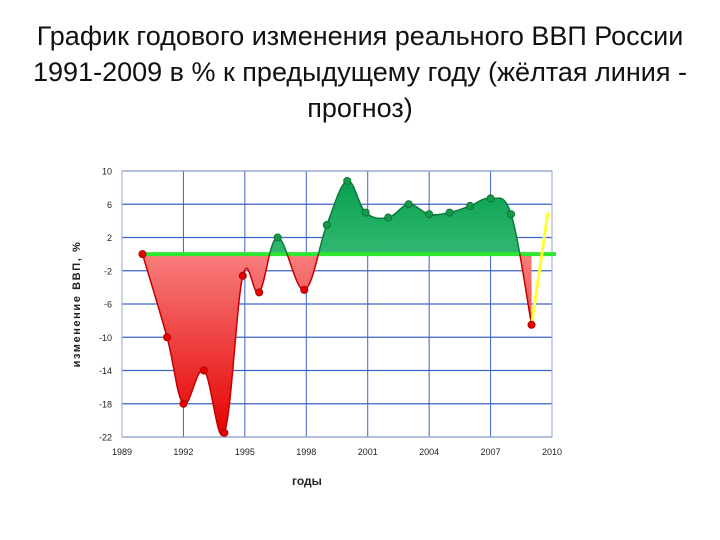 This screenshot has width=720, height=540. What do you see at coordinates (107, 172) in the screenshot?
I see `y-tick-label: 10` at bounding box center [107, 172].